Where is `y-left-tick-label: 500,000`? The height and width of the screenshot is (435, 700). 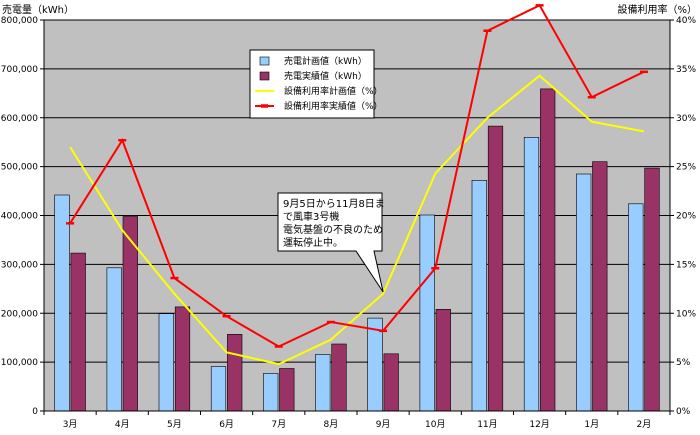 y-left-tick-label: 500,000 is located at coordinates (19, 168).